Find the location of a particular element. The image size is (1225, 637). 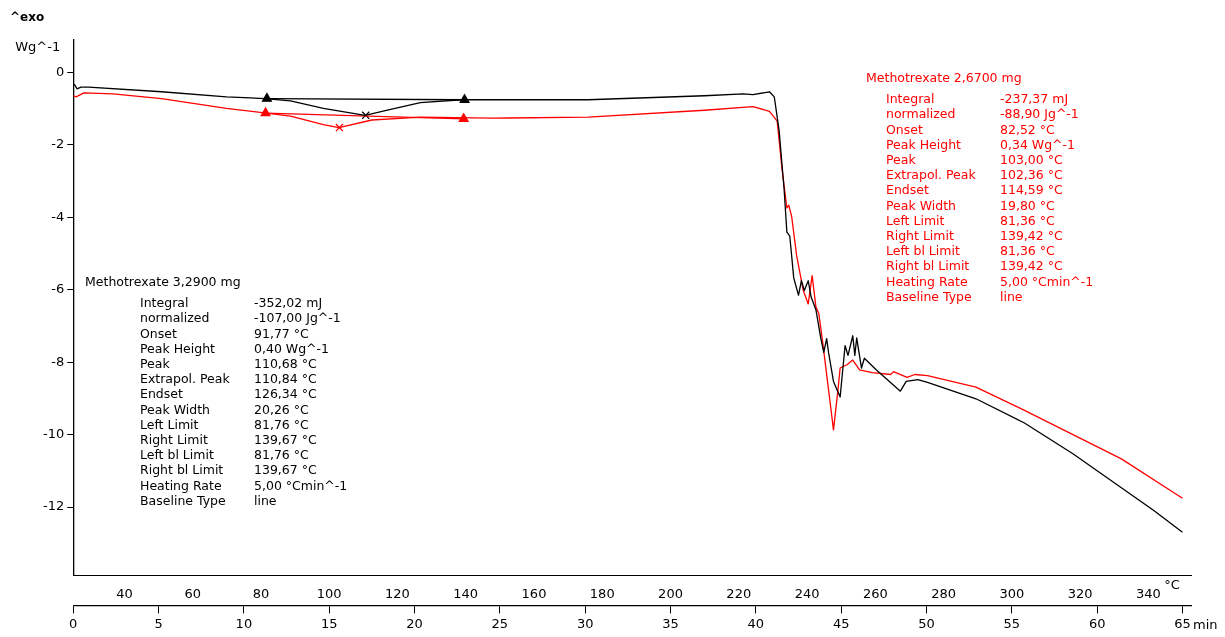

x2-tick-label: 80 is located at coordinates (261, 593).